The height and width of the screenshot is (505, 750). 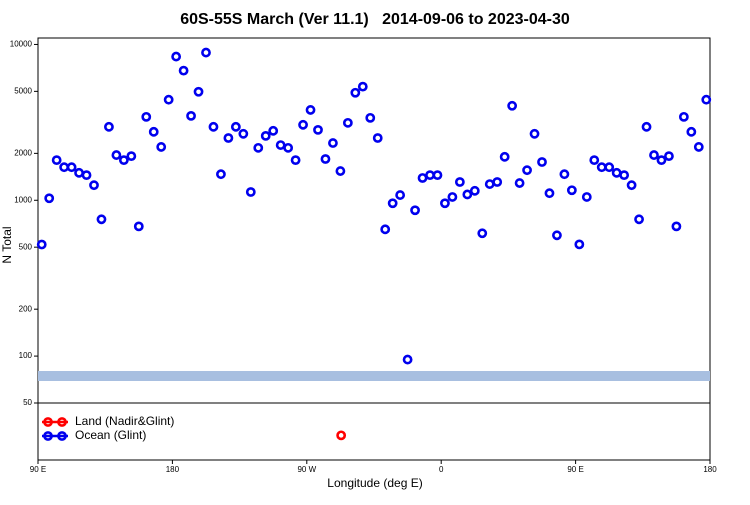 I want to click on y-tick-label: 2000, so click(x=23, y=152).